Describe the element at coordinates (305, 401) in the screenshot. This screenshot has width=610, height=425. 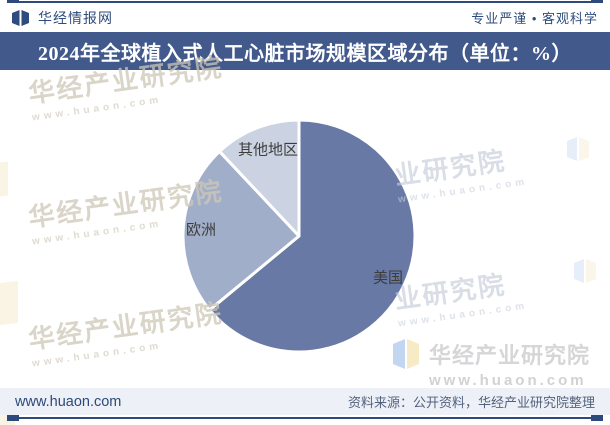
I see `footer: www.huaon.com 资料来源：公开资料，华经产业研究院整理` at that location.